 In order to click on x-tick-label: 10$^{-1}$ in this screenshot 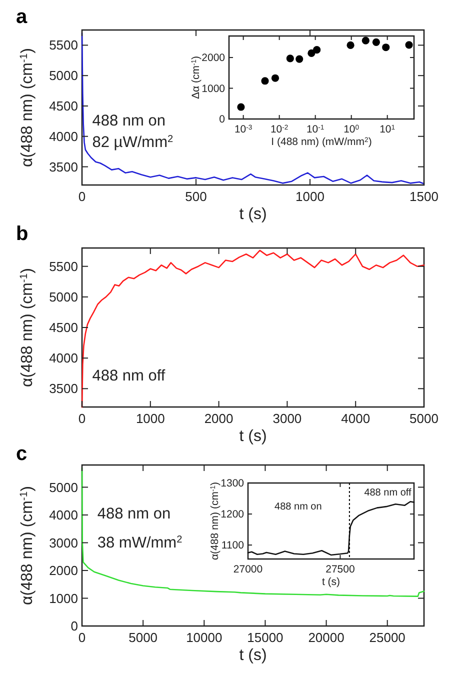, I will do `click(315, 130)`.